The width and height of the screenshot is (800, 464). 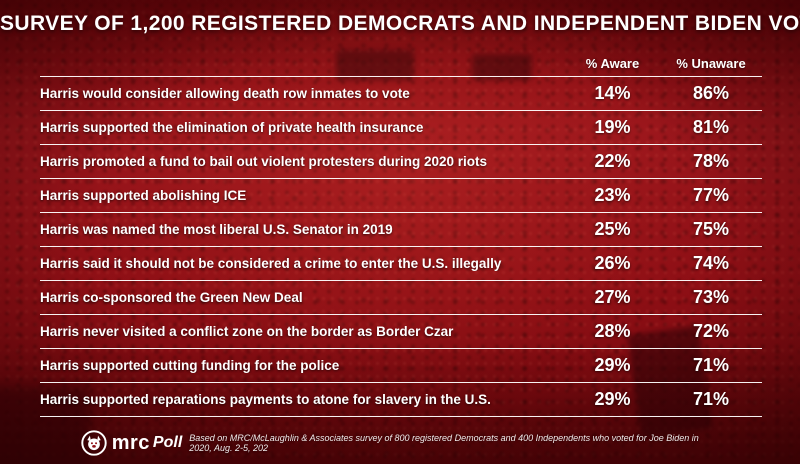 I want to click on unaware-value: 74%, so click(x=711, y=263).